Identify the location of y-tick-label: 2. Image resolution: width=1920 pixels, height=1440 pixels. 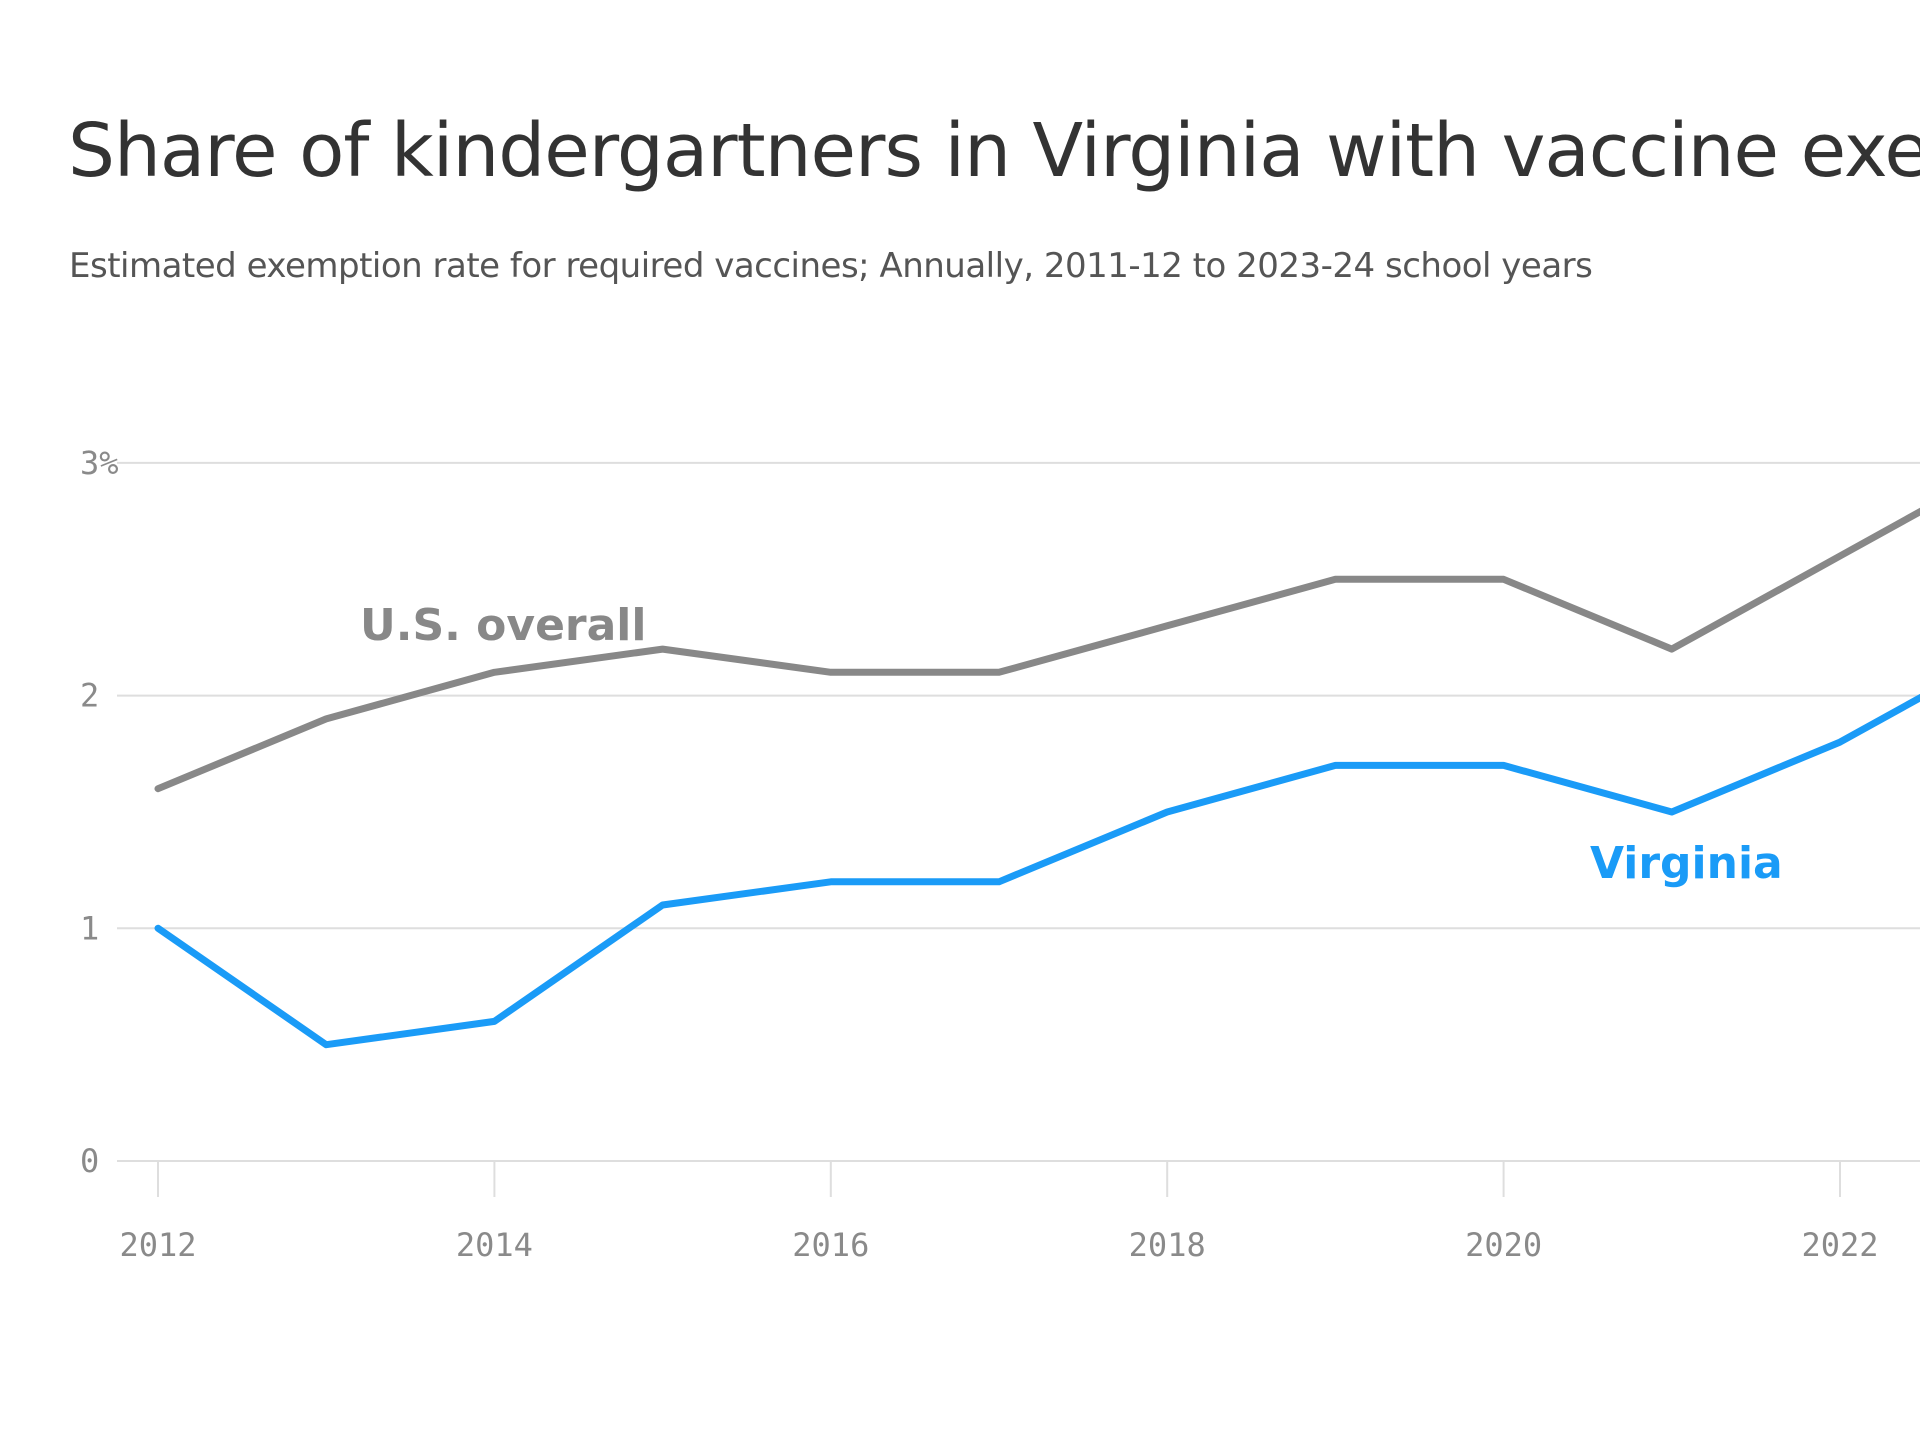
(89, 696).